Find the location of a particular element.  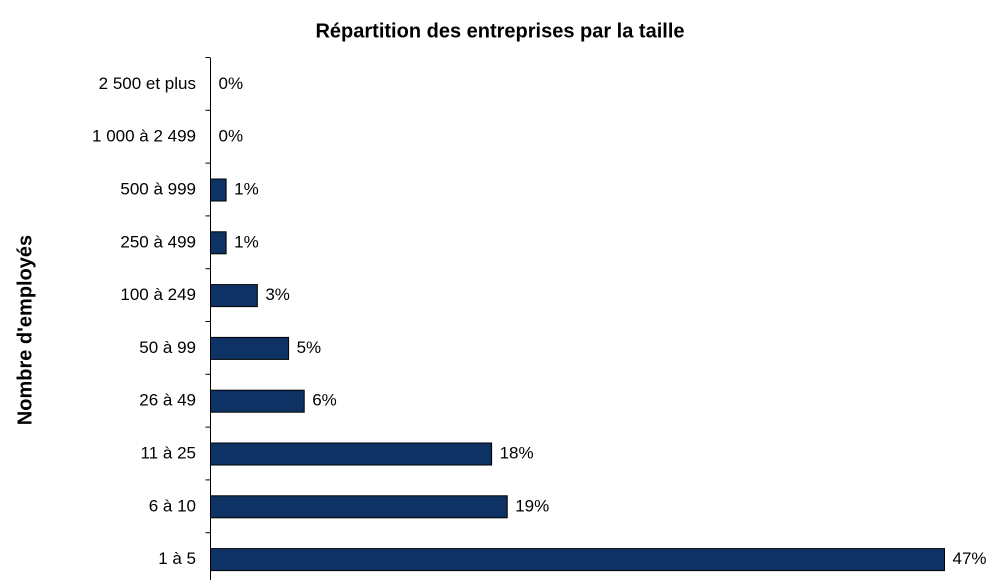

y-tick-label: 1 000 à 2 499 is located at coordinates (144, 136).